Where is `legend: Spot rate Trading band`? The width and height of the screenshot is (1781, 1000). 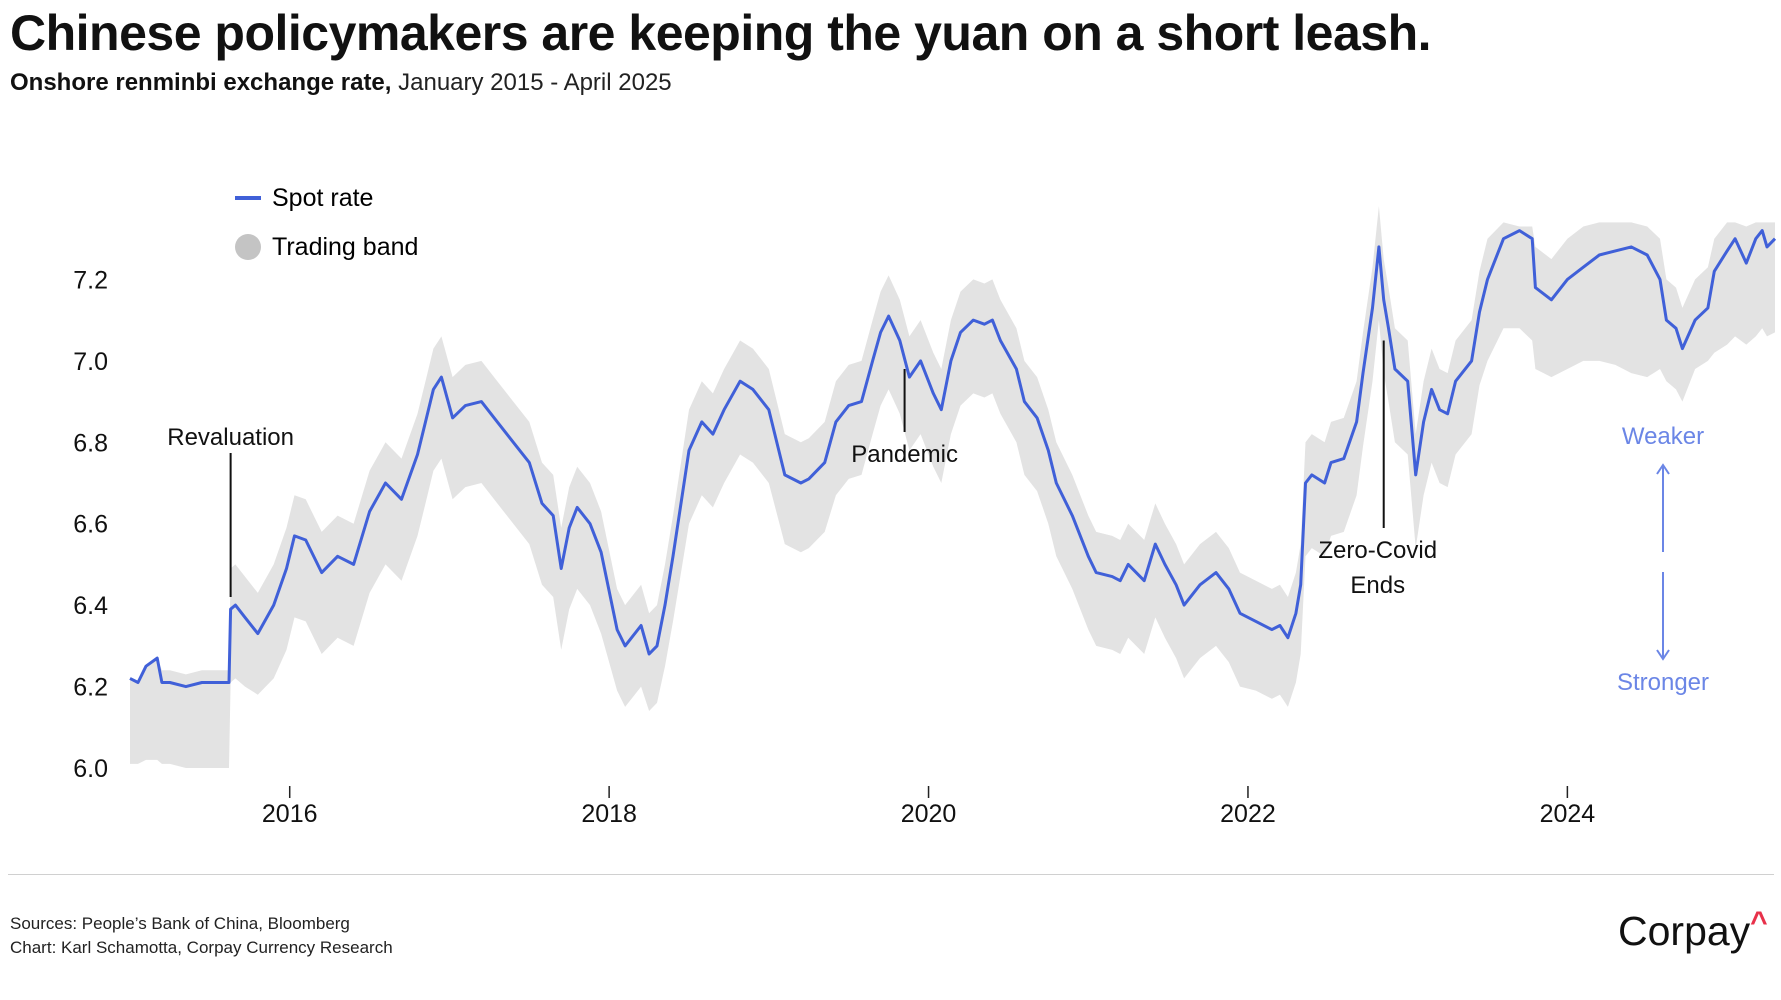
legend: Spot rate Trading band is located at coordinates (326, 222).